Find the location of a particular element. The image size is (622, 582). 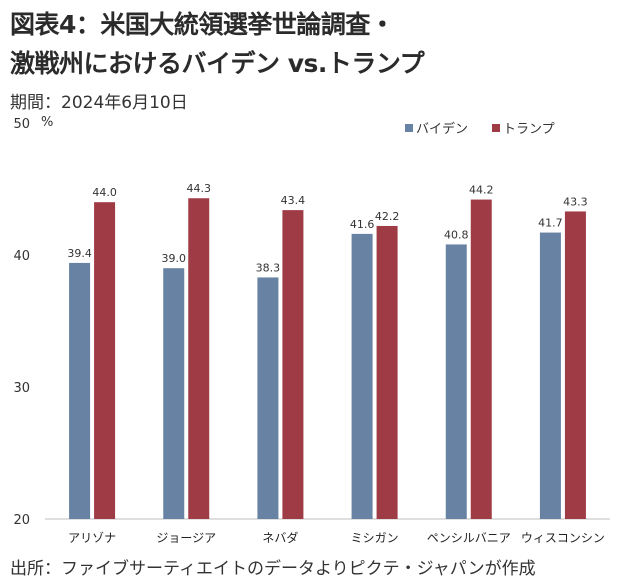

data-label: 39.4 is located at coordinates (79, 253).